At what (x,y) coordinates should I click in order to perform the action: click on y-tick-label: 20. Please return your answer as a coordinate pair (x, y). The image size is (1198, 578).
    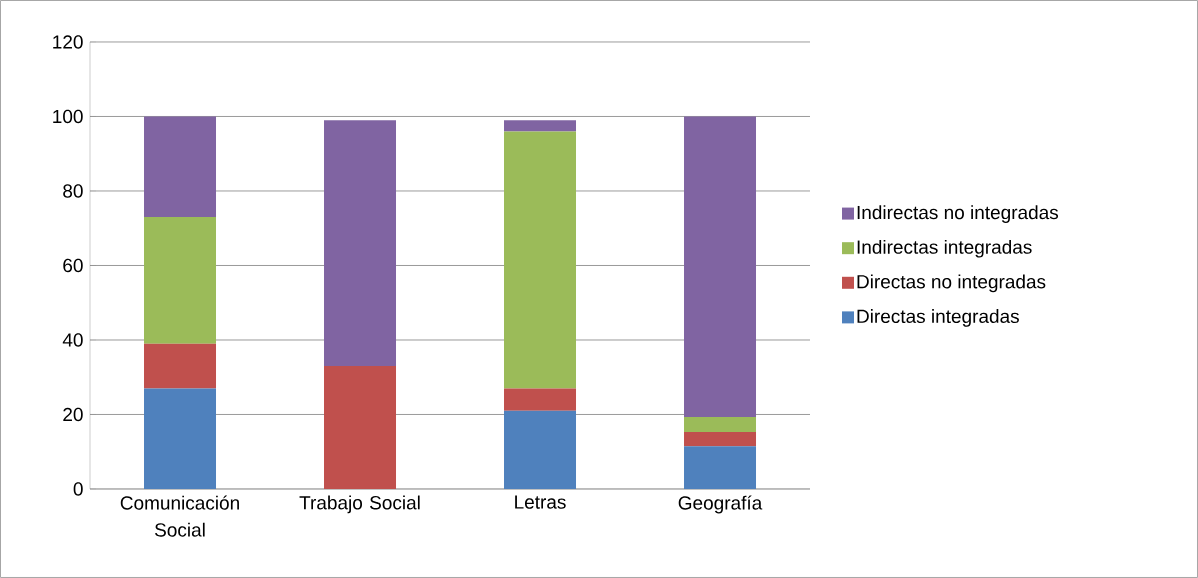
    Looking at the image, I should click on (73, 414).